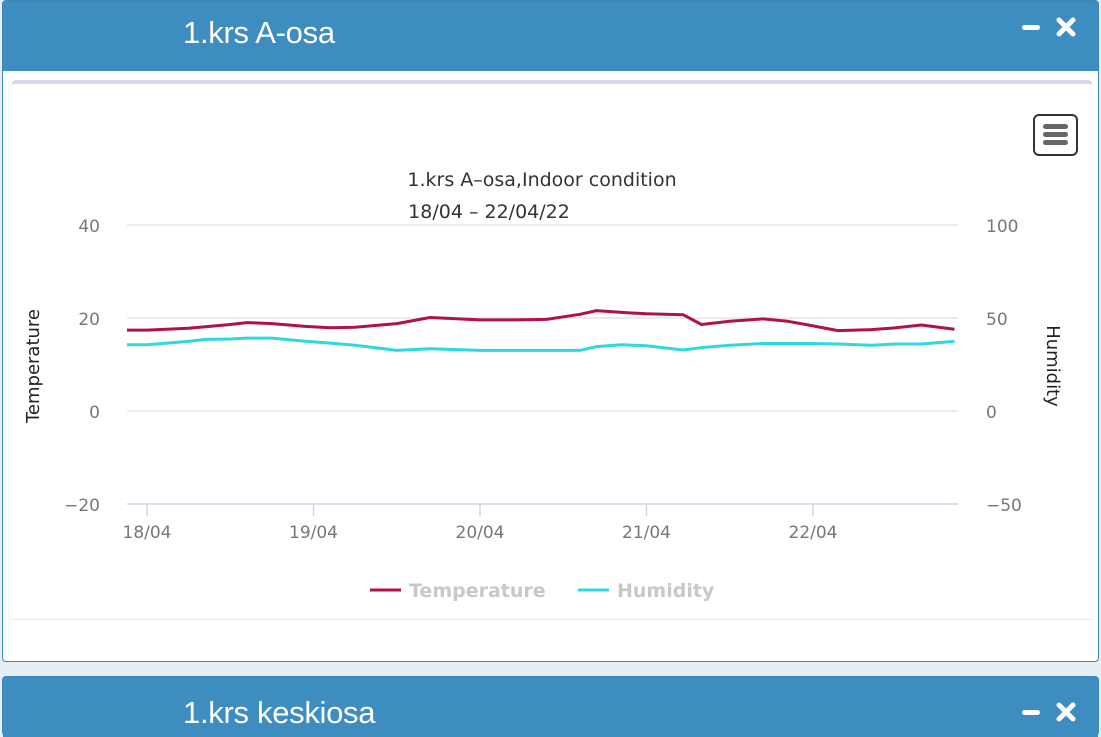 The width and height of the screenshot is (1101, 737). I want to click on left-axis-label: Temperature, so click(33, 366).